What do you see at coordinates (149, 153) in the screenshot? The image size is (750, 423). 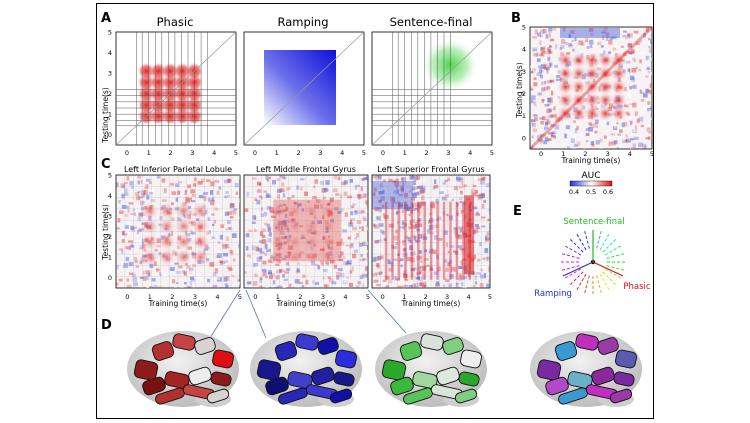 I see `panel-a-xtick: 1` at bounding box center [149, 153].